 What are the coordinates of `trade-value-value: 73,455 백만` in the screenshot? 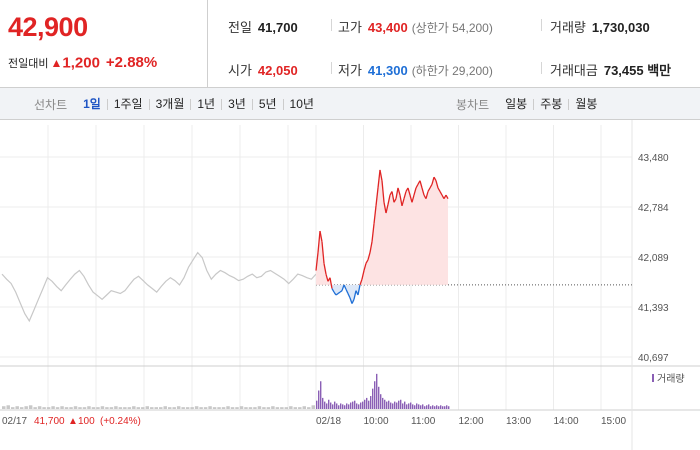 It's located at (637, 70).